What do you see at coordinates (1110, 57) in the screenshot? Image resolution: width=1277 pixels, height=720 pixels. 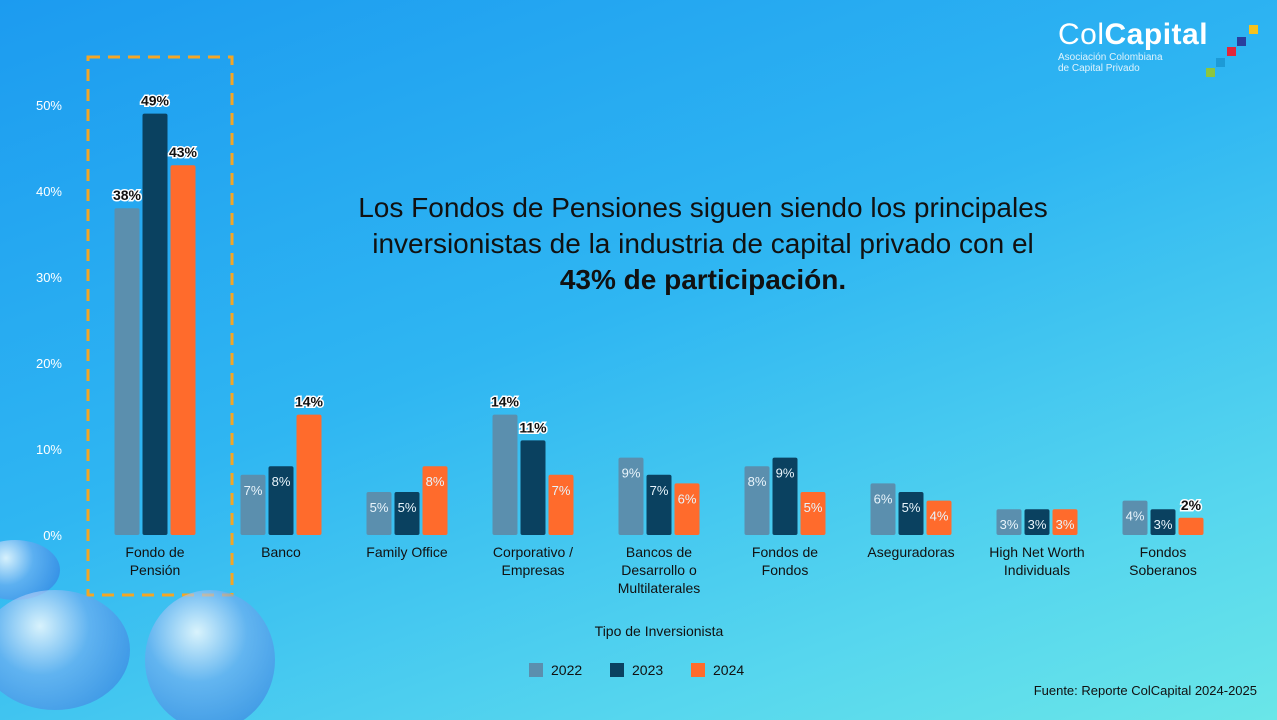 I see `logo-subtitle-1: Asociación Colombiana` at bounding box center [1110, 57].